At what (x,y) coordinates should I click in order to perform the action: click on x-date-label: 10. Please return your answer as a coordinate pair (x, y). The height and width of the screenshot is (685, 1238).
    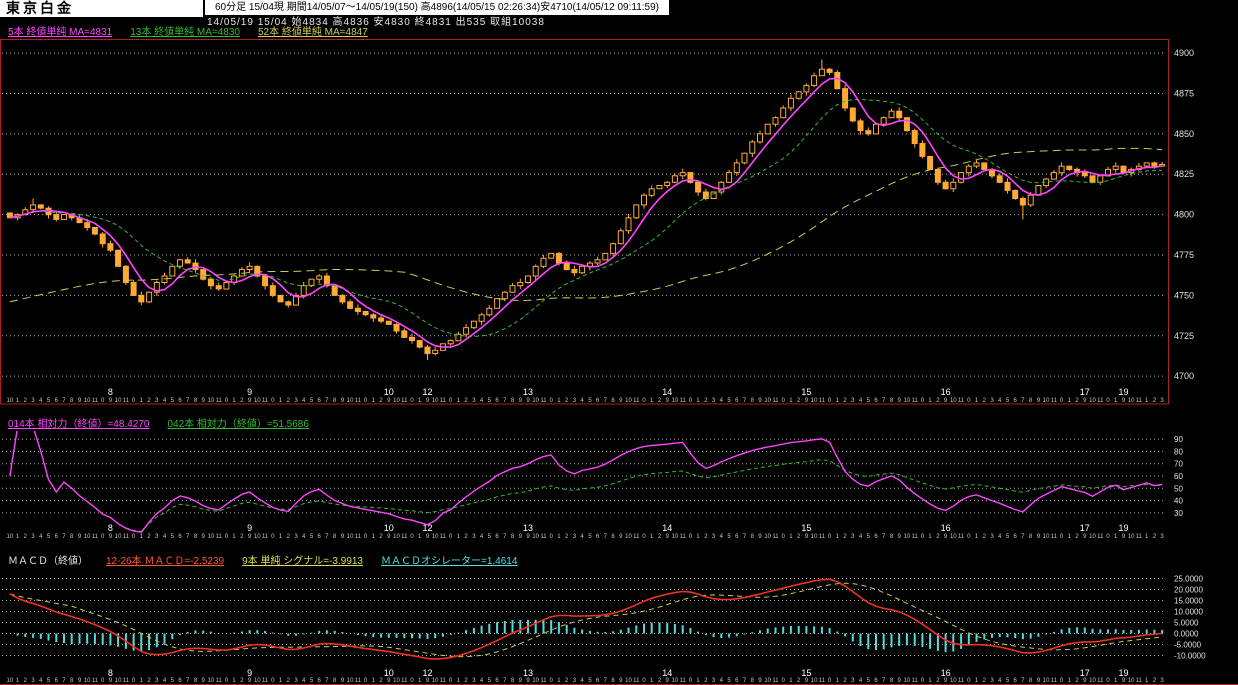
    Looking at the image, I should click on (389, 528).